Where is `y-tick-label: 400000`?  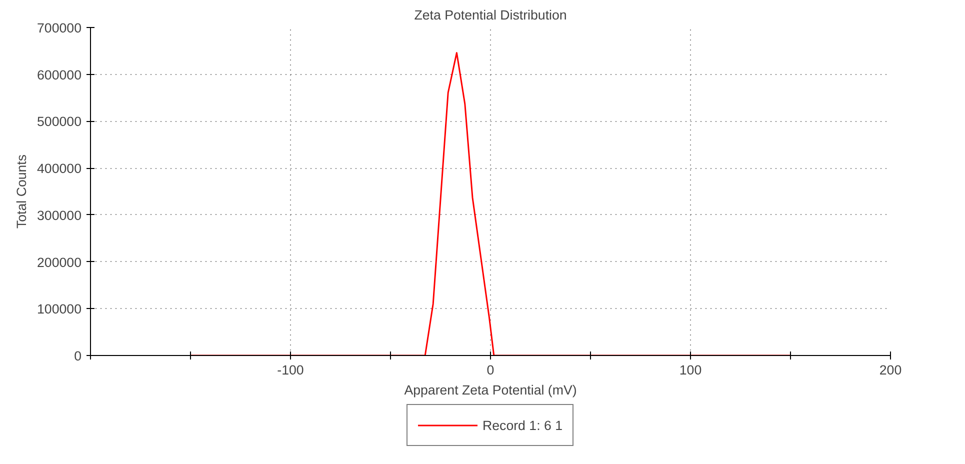
y-tick-label: 400000 is located at coordinates (59, 168).